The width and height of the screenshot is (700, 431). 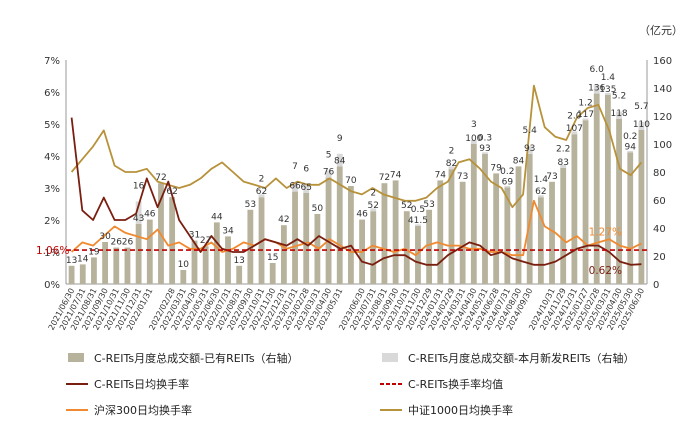 I want to click on right-tick-label: 20, so click(x=659, y=257).